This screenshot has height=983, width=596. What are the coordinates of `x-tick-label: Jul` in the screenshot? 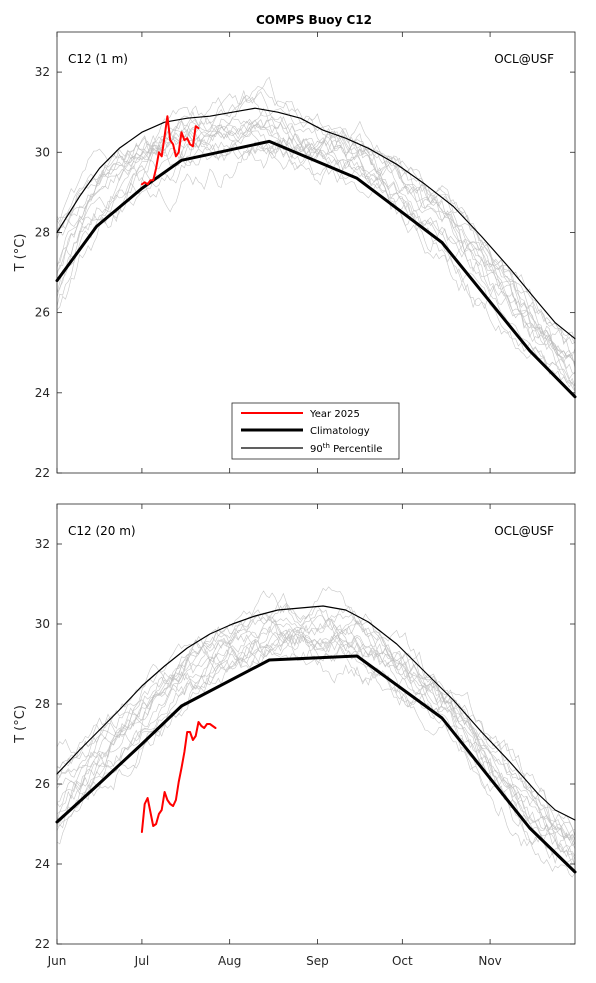 It's located at (141, 961).